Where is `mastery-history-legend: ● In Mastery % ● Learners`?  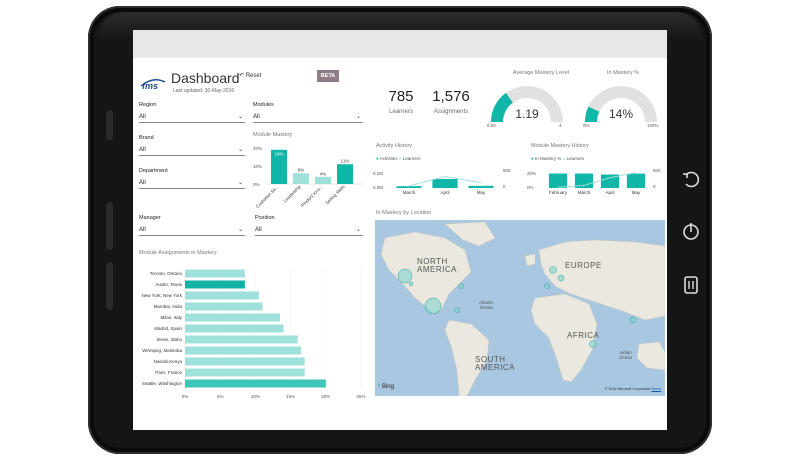 mastery-history-legend: ● In Mastery % ● Learners is located at coordinates (558, 158).